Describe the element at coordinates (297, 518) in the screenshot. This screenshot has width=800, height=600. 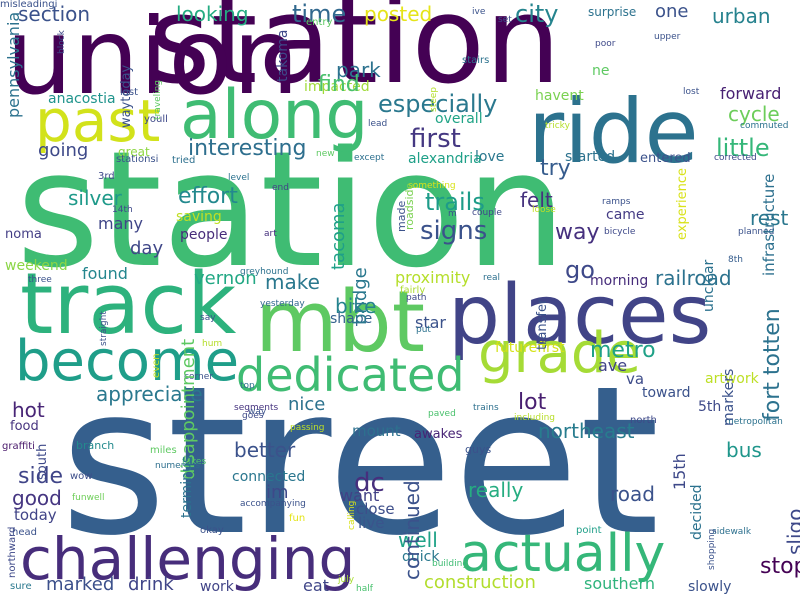
I see `cloud-word: fun` at that location.